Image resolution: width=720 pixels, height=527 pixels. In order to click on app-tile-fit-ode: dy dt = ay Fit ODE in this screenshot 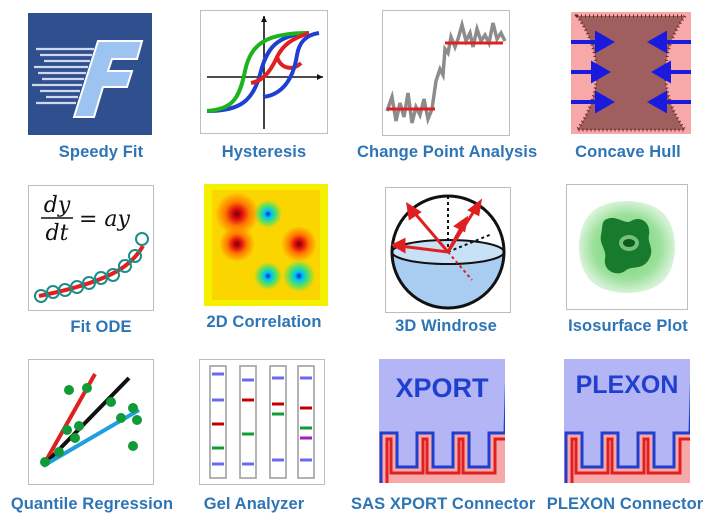, I will do `click(101, 262)`.